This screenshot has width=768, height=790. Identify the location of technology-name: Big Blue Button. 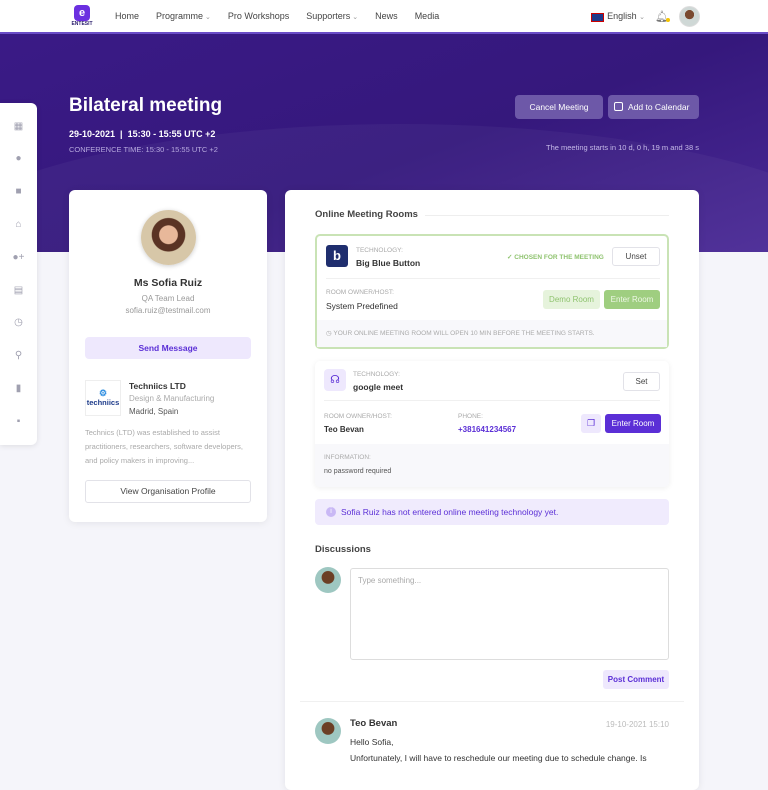
(388, 263).